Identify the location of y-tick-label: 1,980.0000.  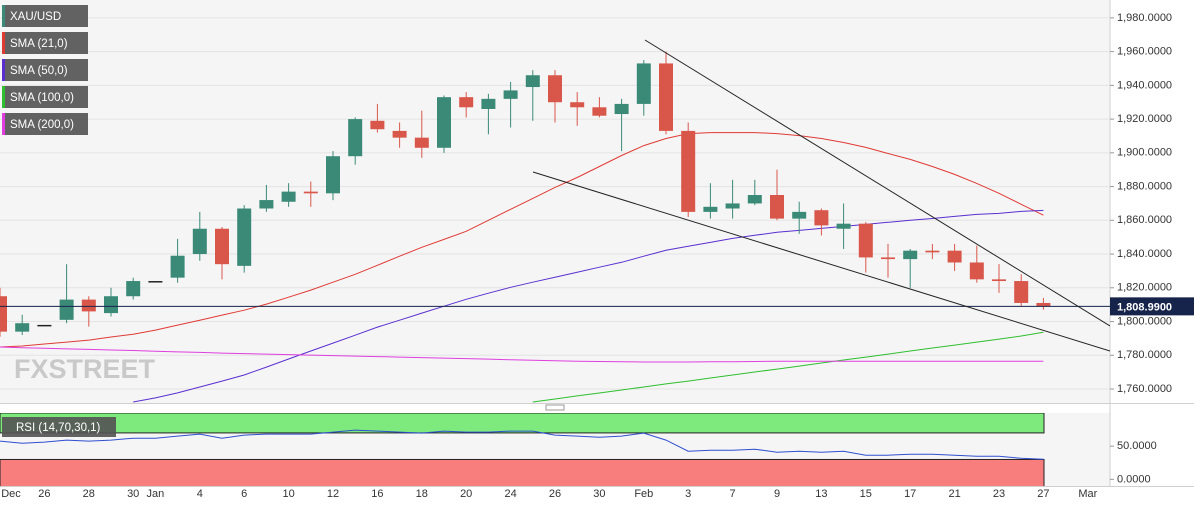
(1144, 18).